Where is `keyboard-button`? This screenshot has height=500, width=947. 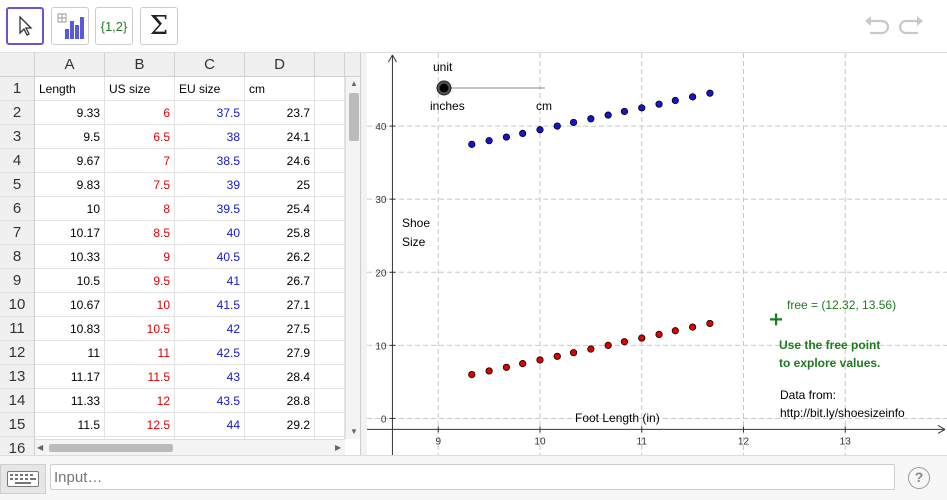 keyboard-button is located at coordinates (23, 479).